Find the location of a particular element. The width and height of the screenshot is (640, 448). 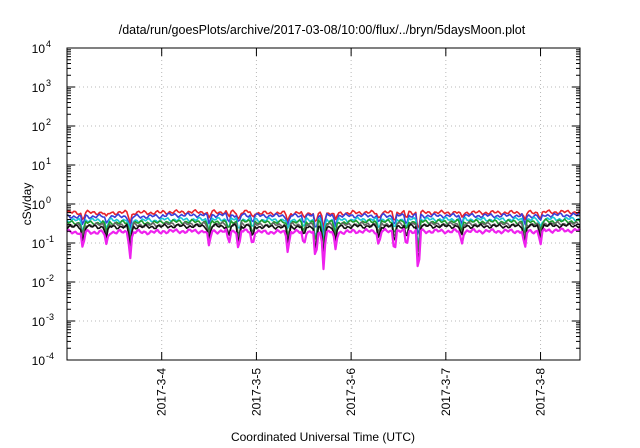

y-tick-label-exponent: 2 is located at coordinates (48, 122).